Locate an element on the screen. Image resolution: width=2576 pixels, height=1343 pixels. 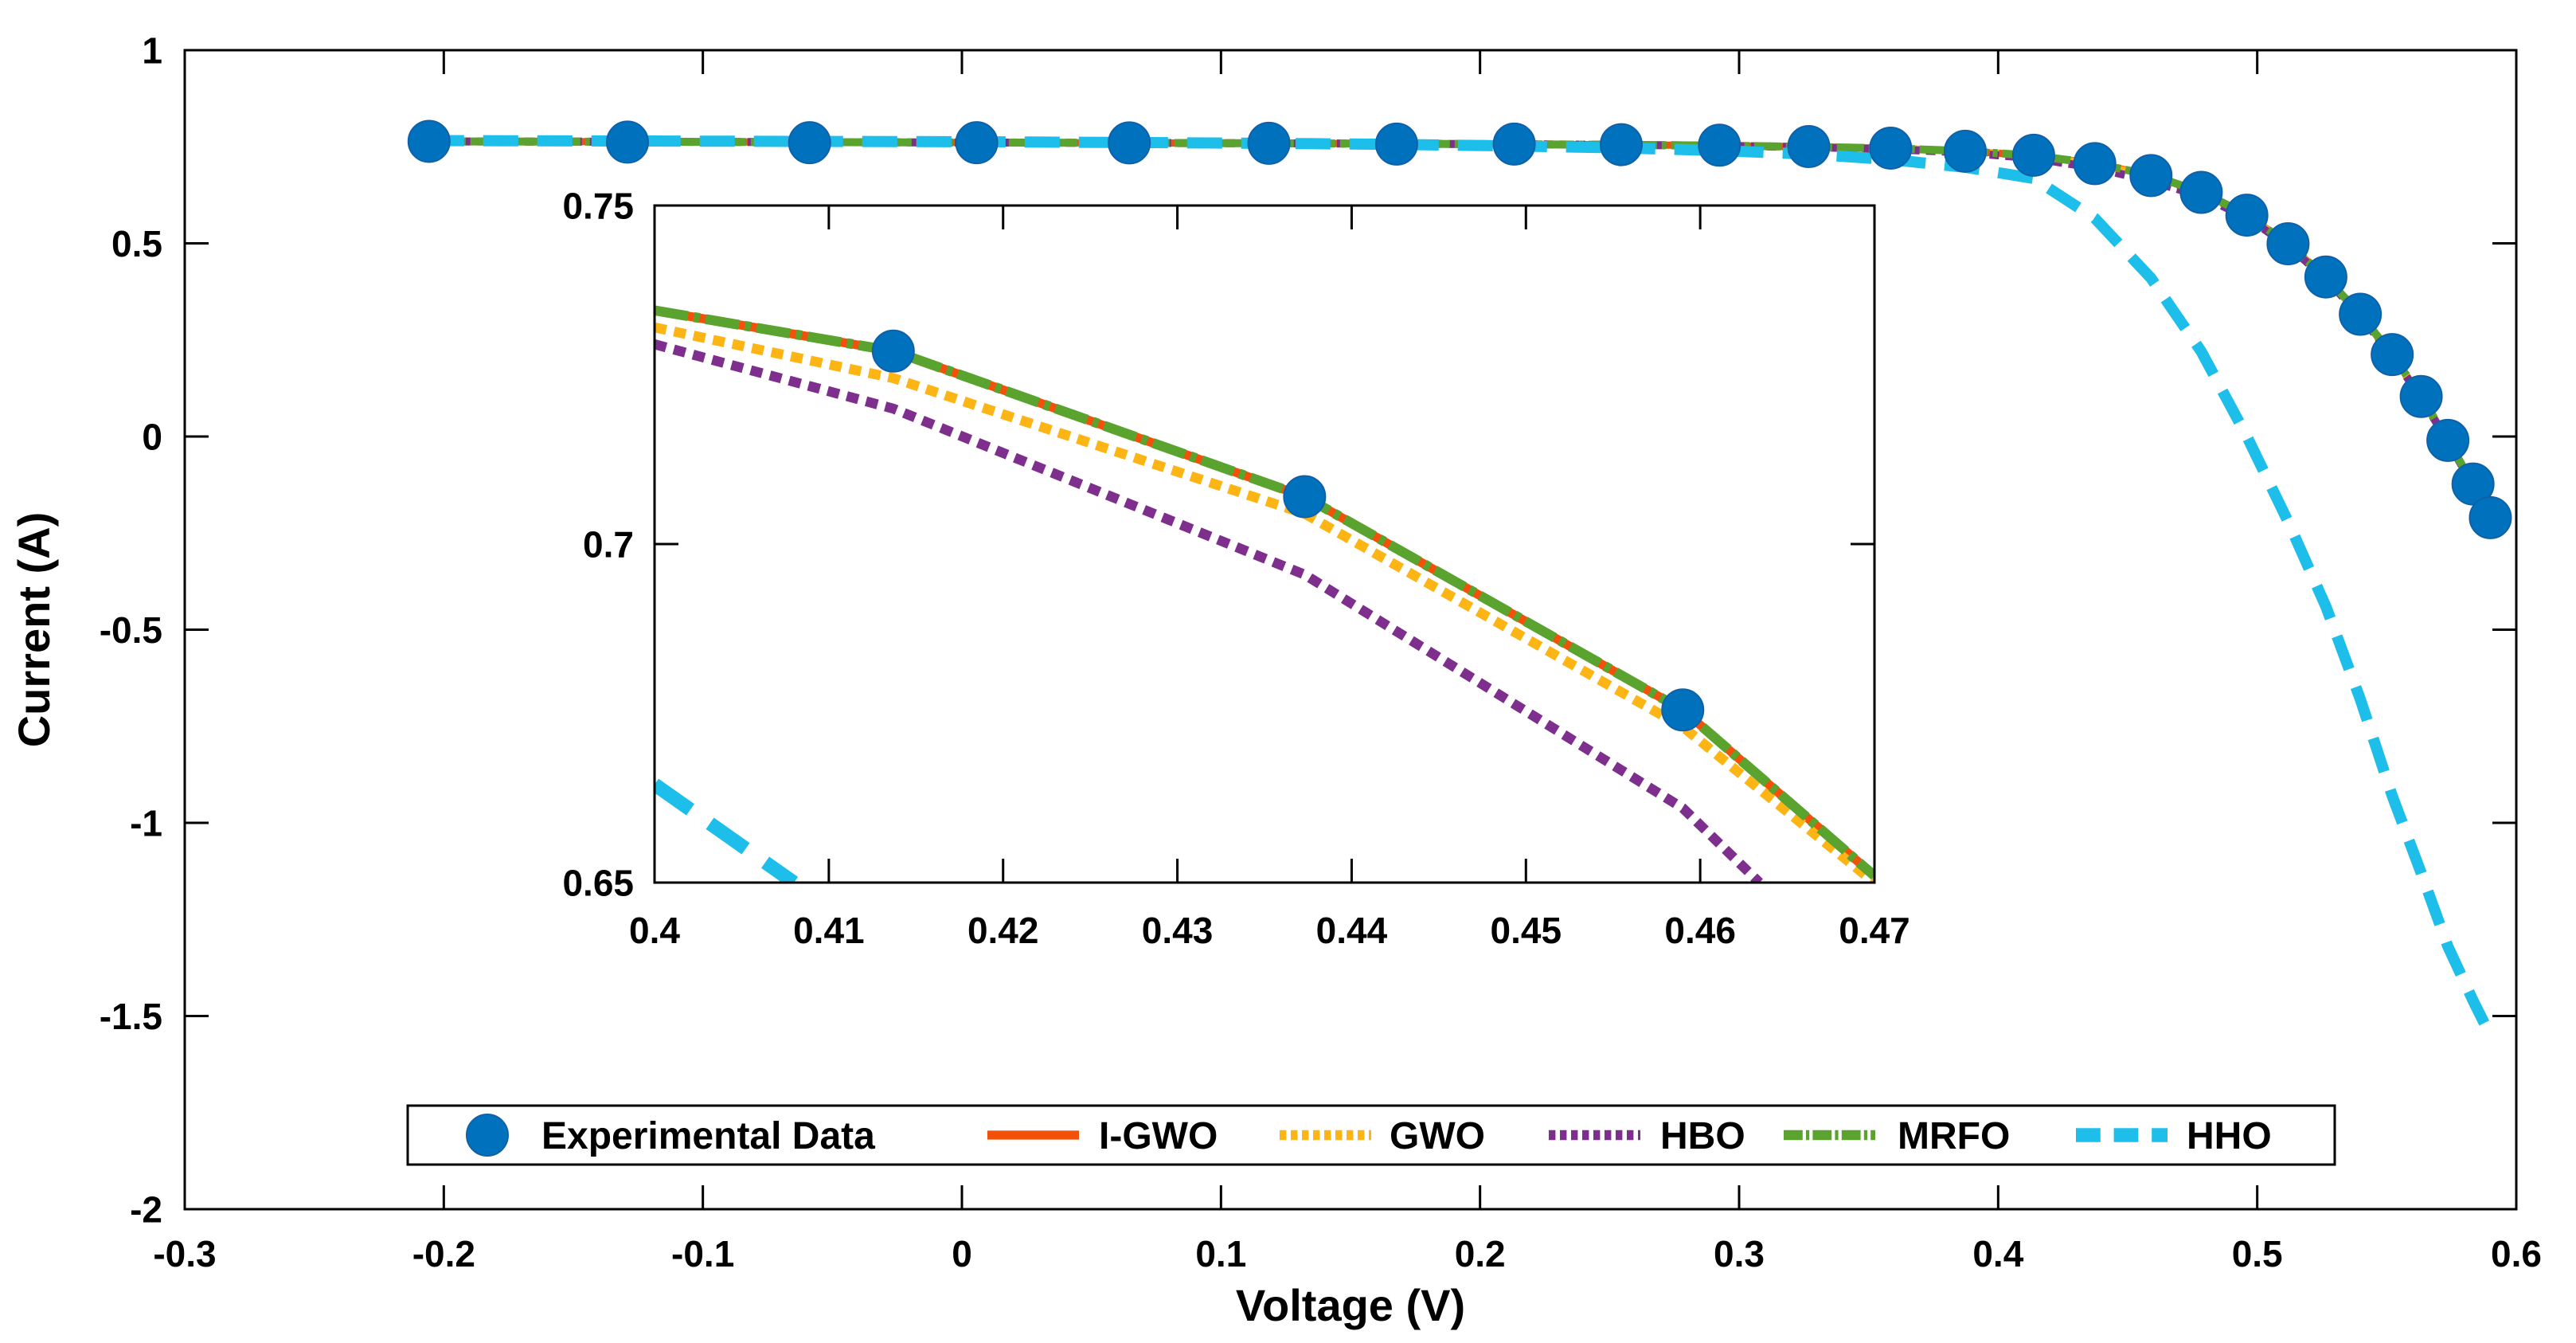
inset-x-tick-label: 0.43 is located at coordinates (1178, 931).